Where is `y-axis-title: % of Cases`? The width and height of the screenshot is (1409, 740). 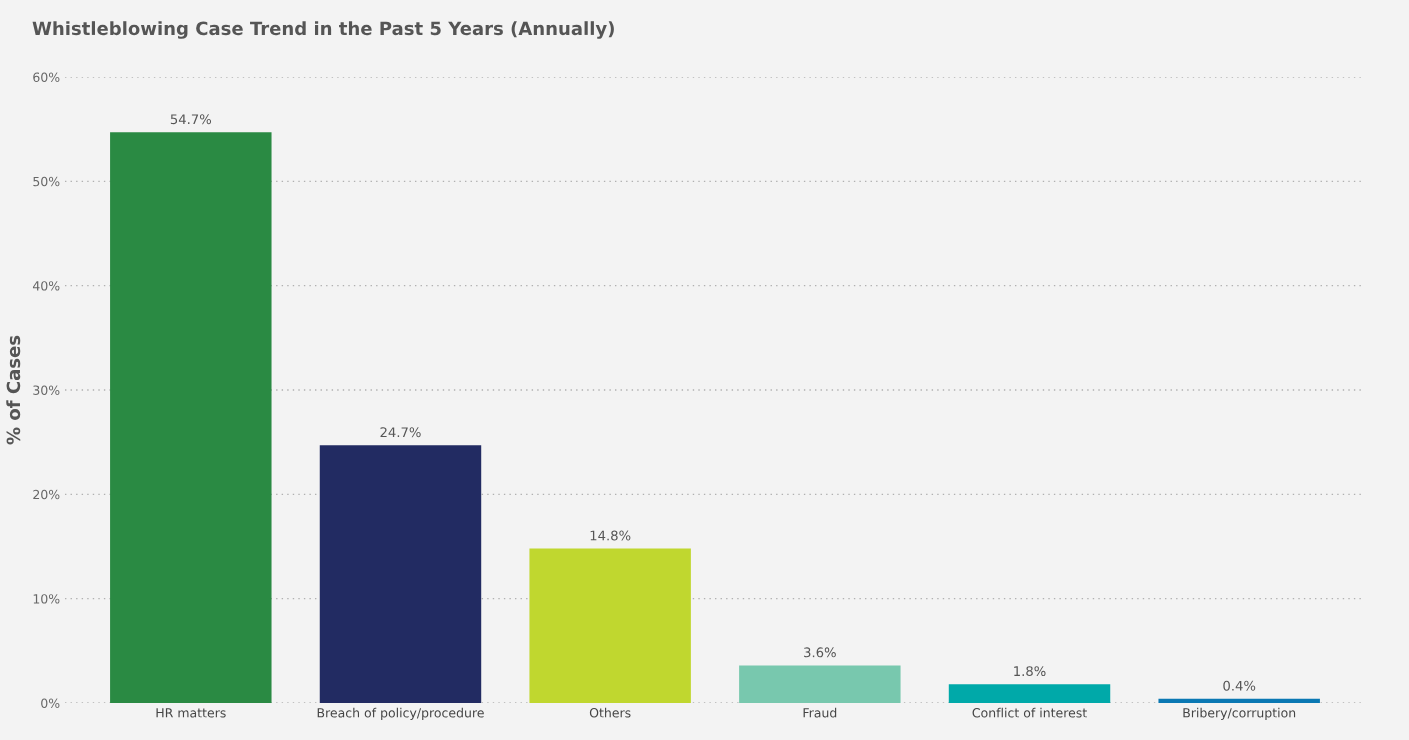 y-axis-title: % of Cases is located at coordinates (13, 390).